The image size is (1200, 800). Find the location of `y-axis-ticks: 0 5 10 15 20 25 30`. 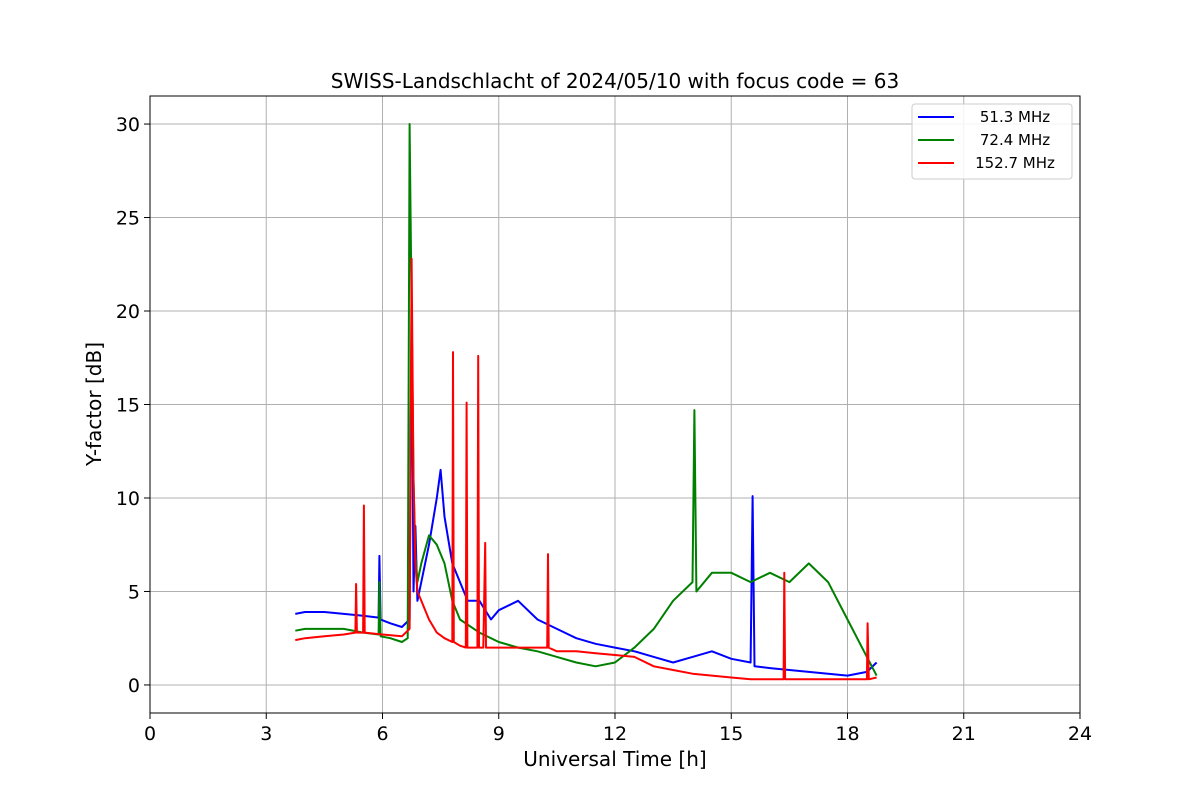

y-axis-ticks: 0 5 10 15 20 25 30 is located at coordinates (133, 405).